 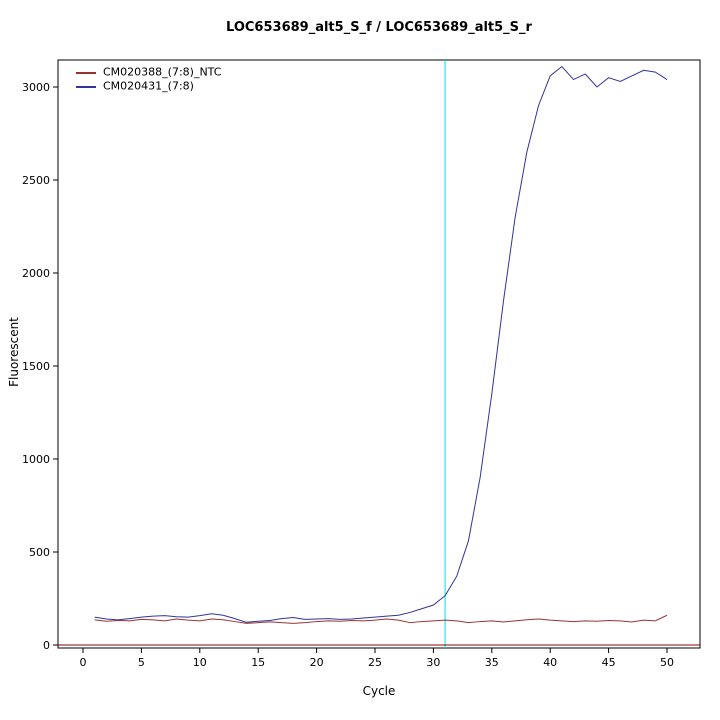 I want to click on x-axis-title: Cycle, so click(x=379, y=691).